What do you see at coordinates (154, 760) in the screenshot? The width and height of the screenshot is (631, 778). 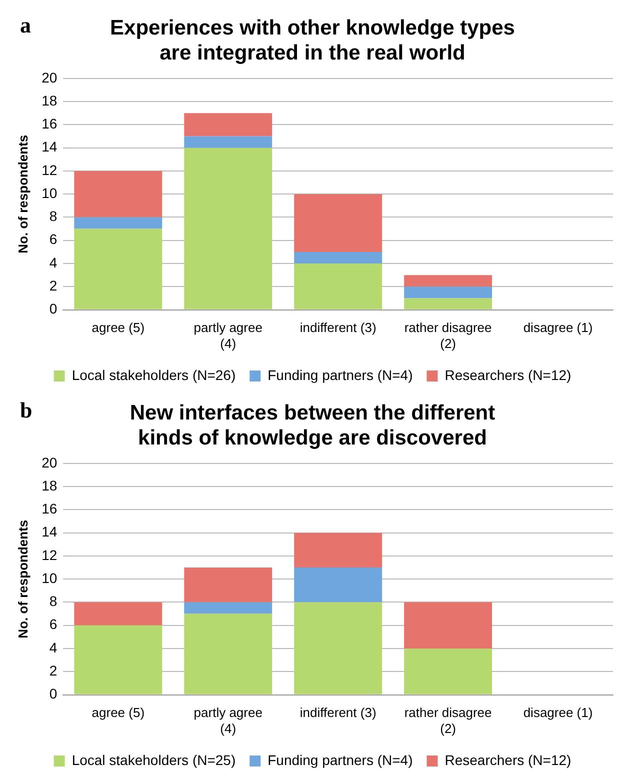 I see `legend-label: Local stakeholders (N=25)` at bounding box center [154, 760].